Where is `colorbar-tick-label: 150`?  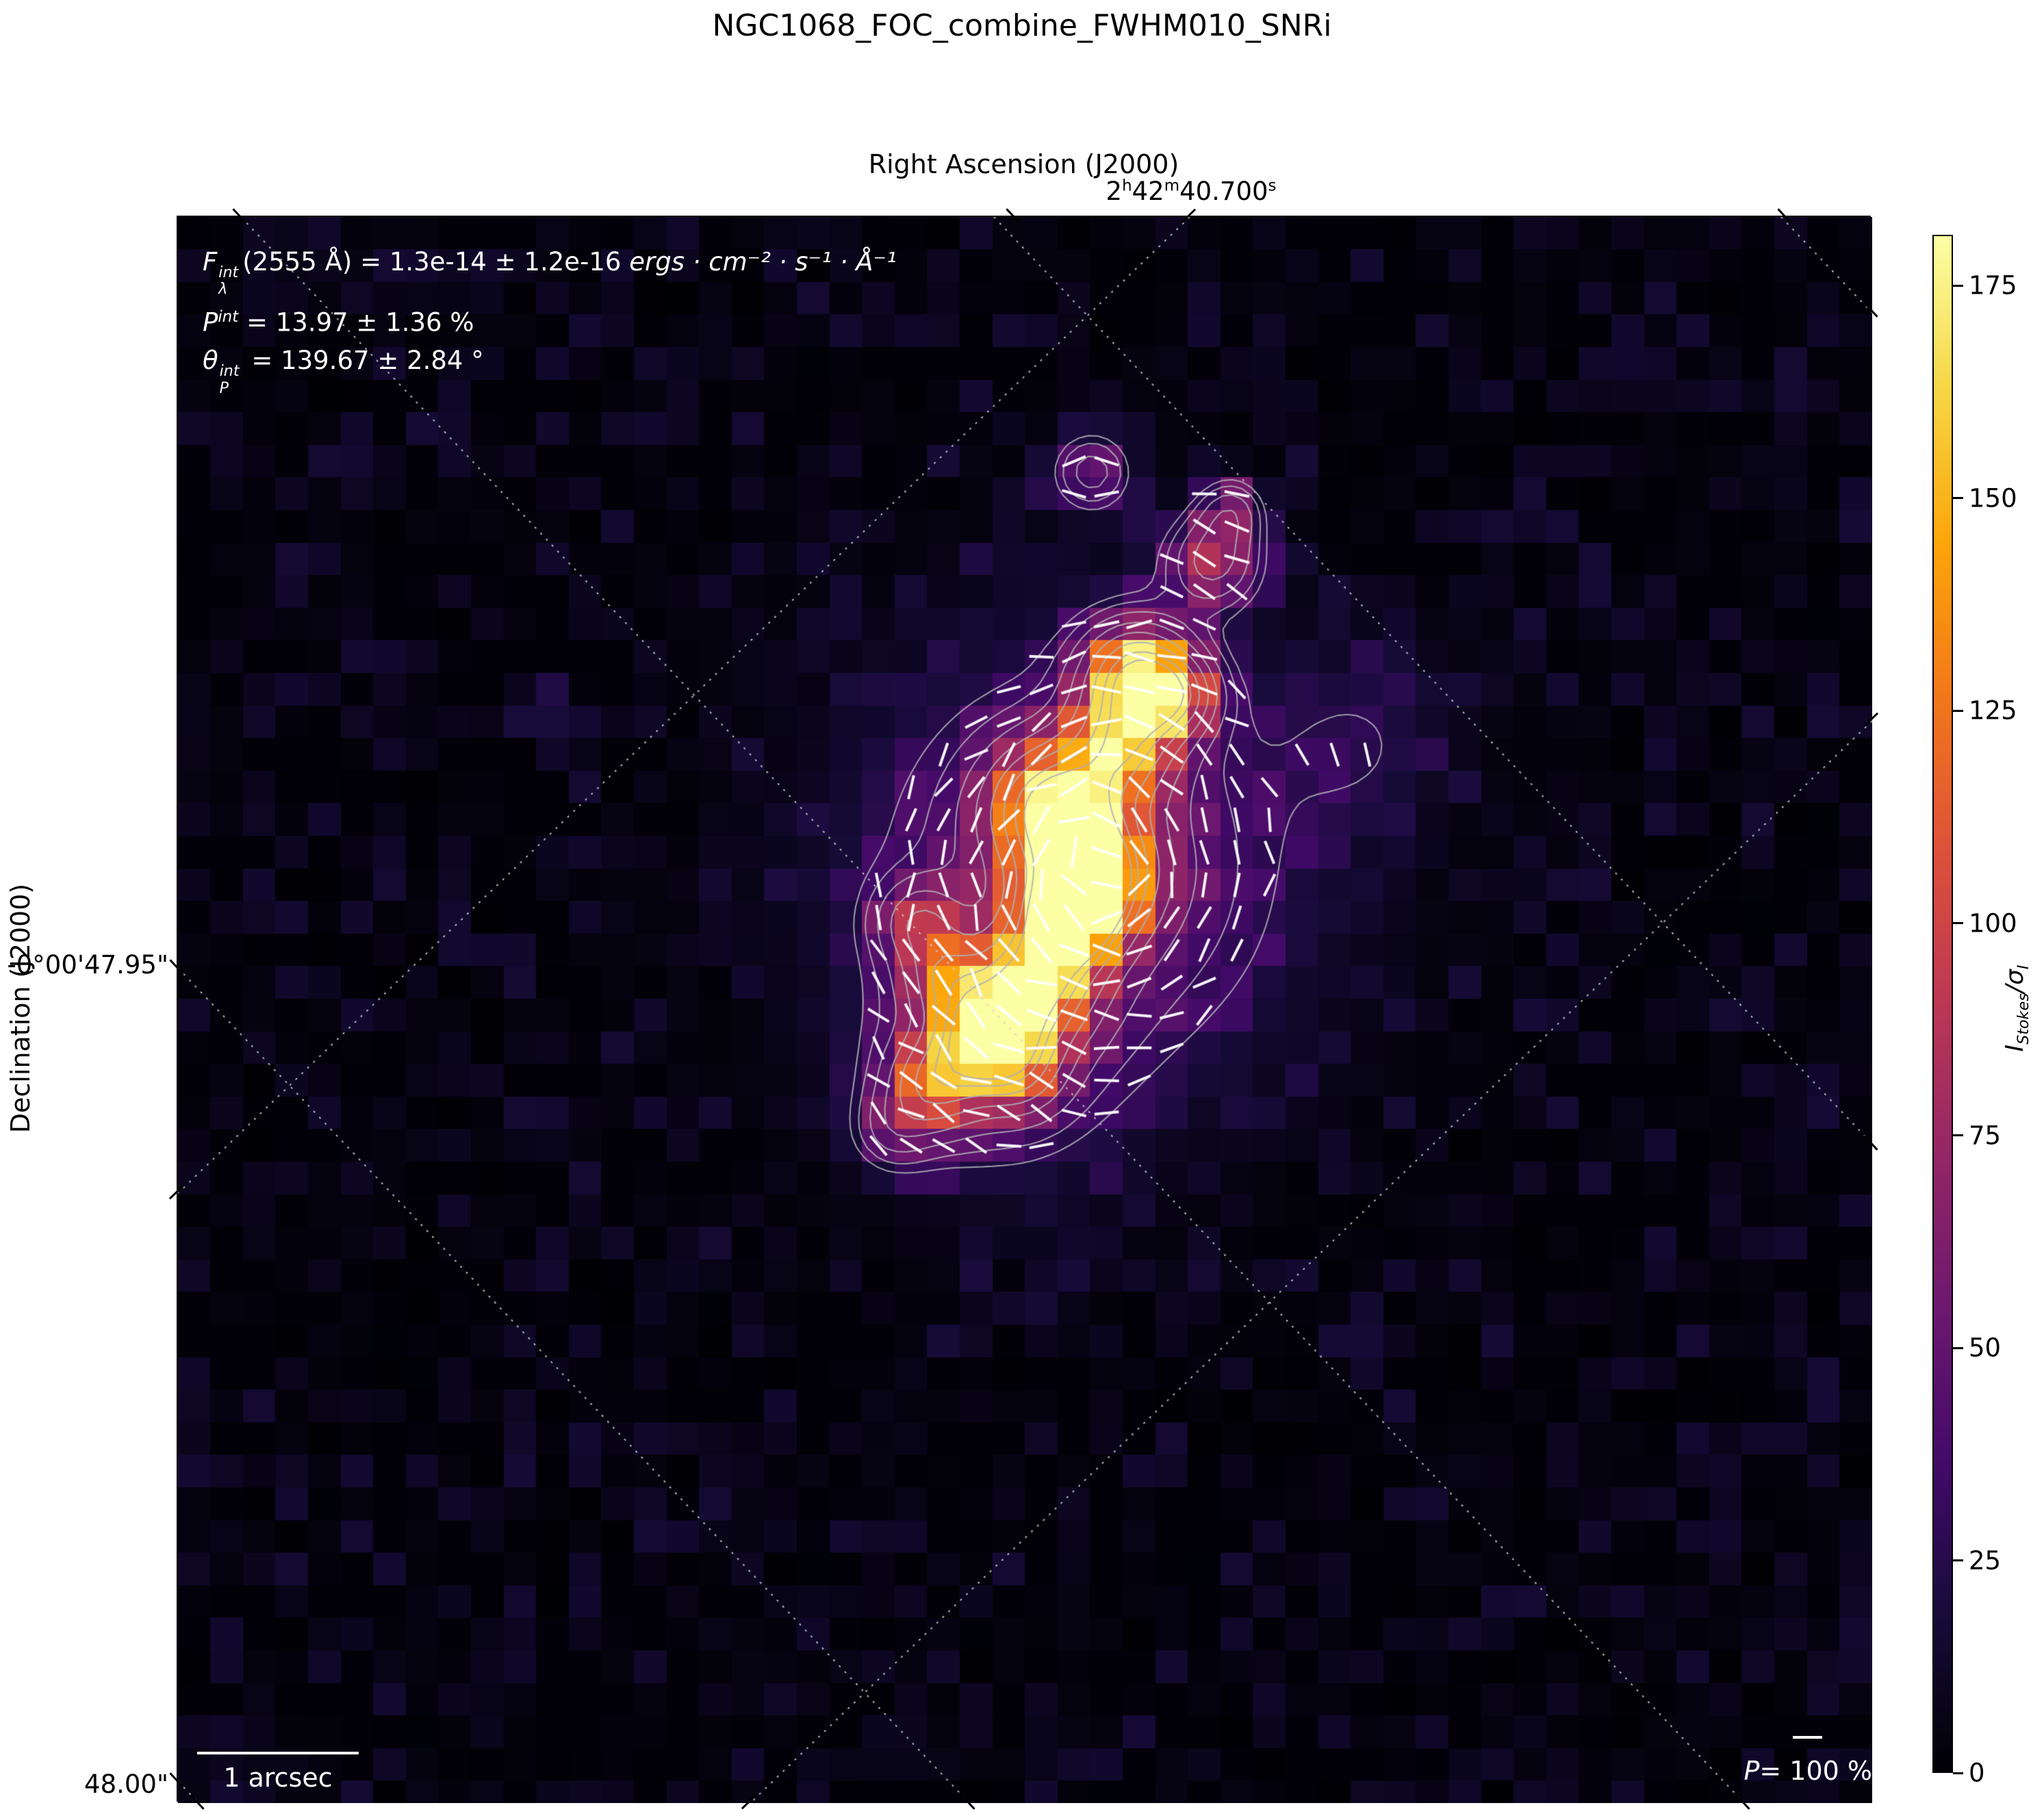
colorbar-tick-label: 150 is located at coordinates (1993, 498).